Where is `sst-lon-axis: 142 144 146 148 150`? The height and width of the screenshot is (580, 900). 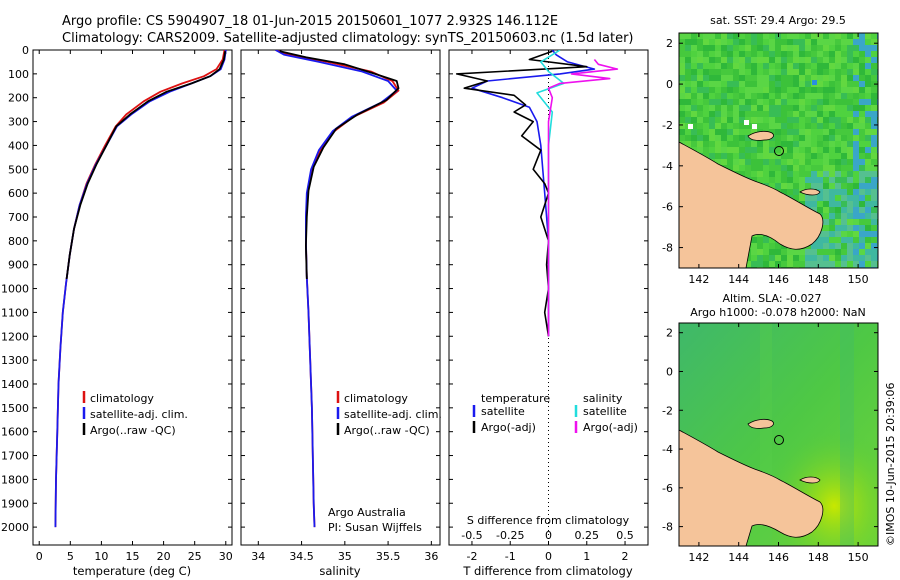 sst-lon-axis: 142 144 146 148 150 is located at coordinates (778, 159).